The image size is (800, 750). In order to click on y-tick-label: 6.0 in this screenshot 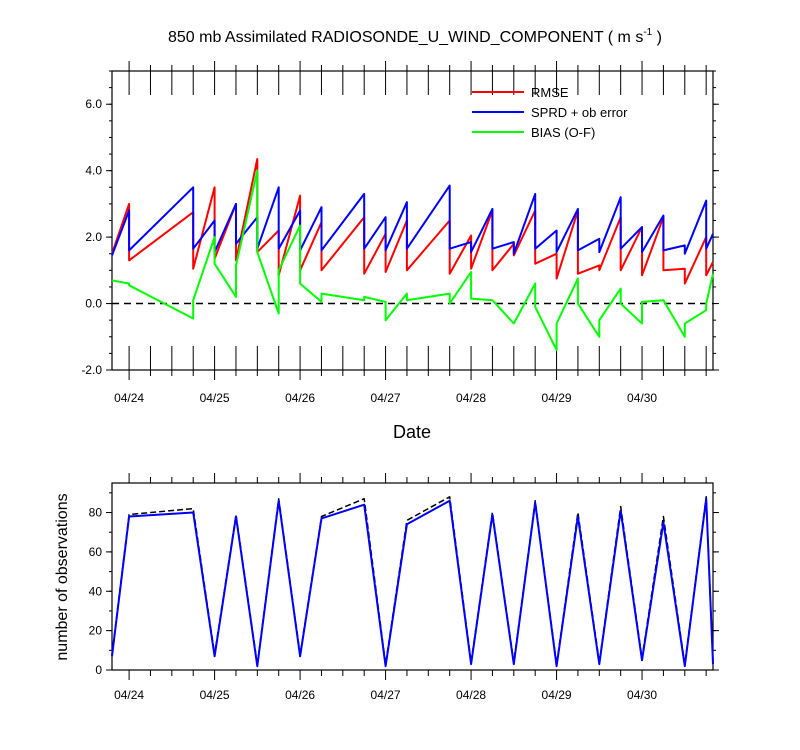, I will do `click(93, 104)`.